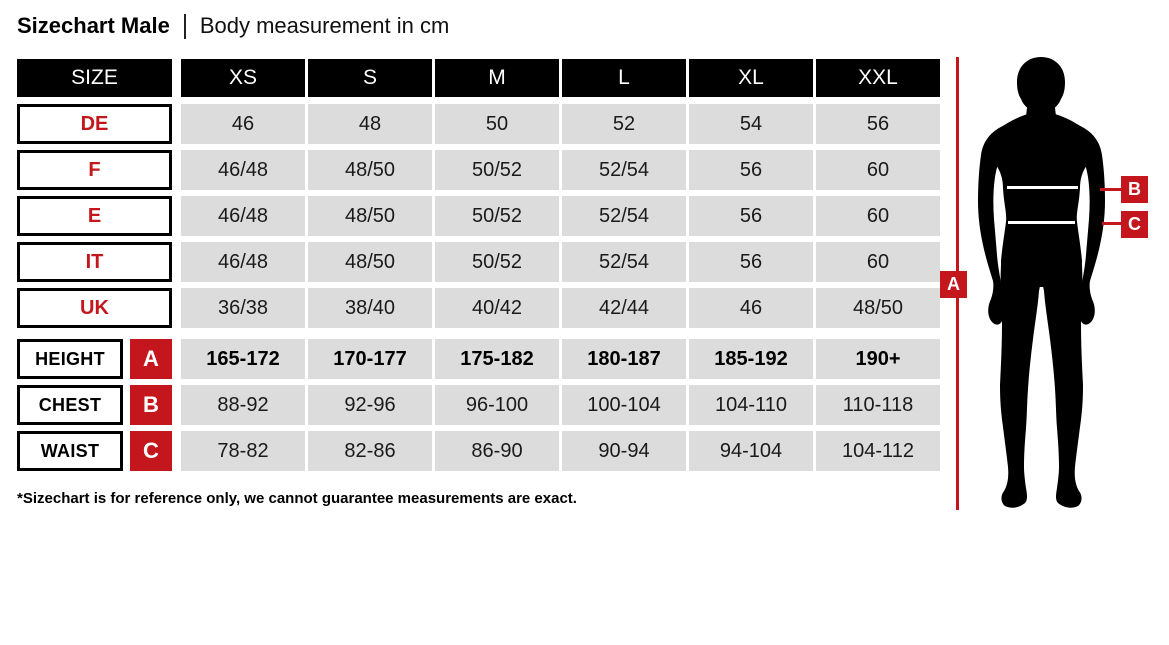 The height and width of the screenshot is (645, 1169). What do you see at coordinates (624, 124) in the screenshot?
I see `size-cell: 52` at bounding box center [624, 124].